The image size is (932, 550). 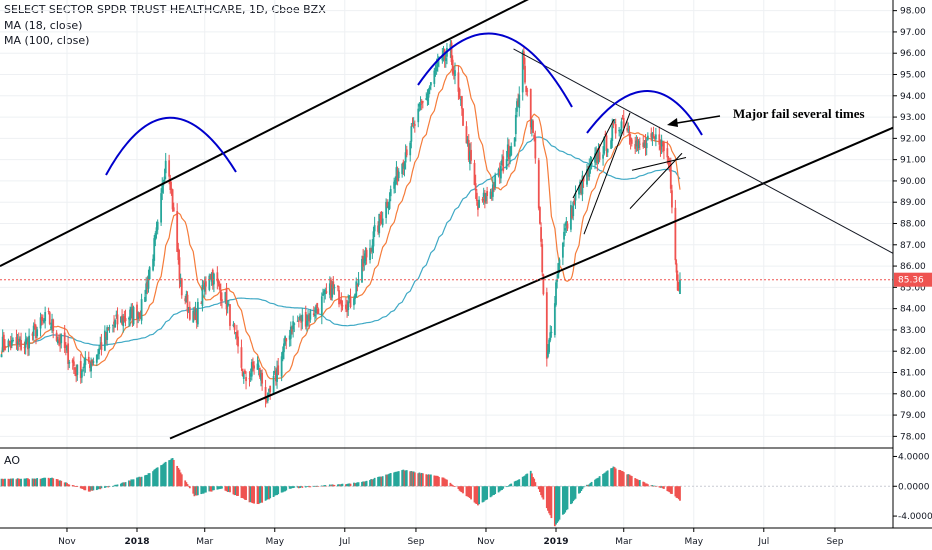 I want to click on ma100-legend: MA (100, close), so click(x=47, y=40).